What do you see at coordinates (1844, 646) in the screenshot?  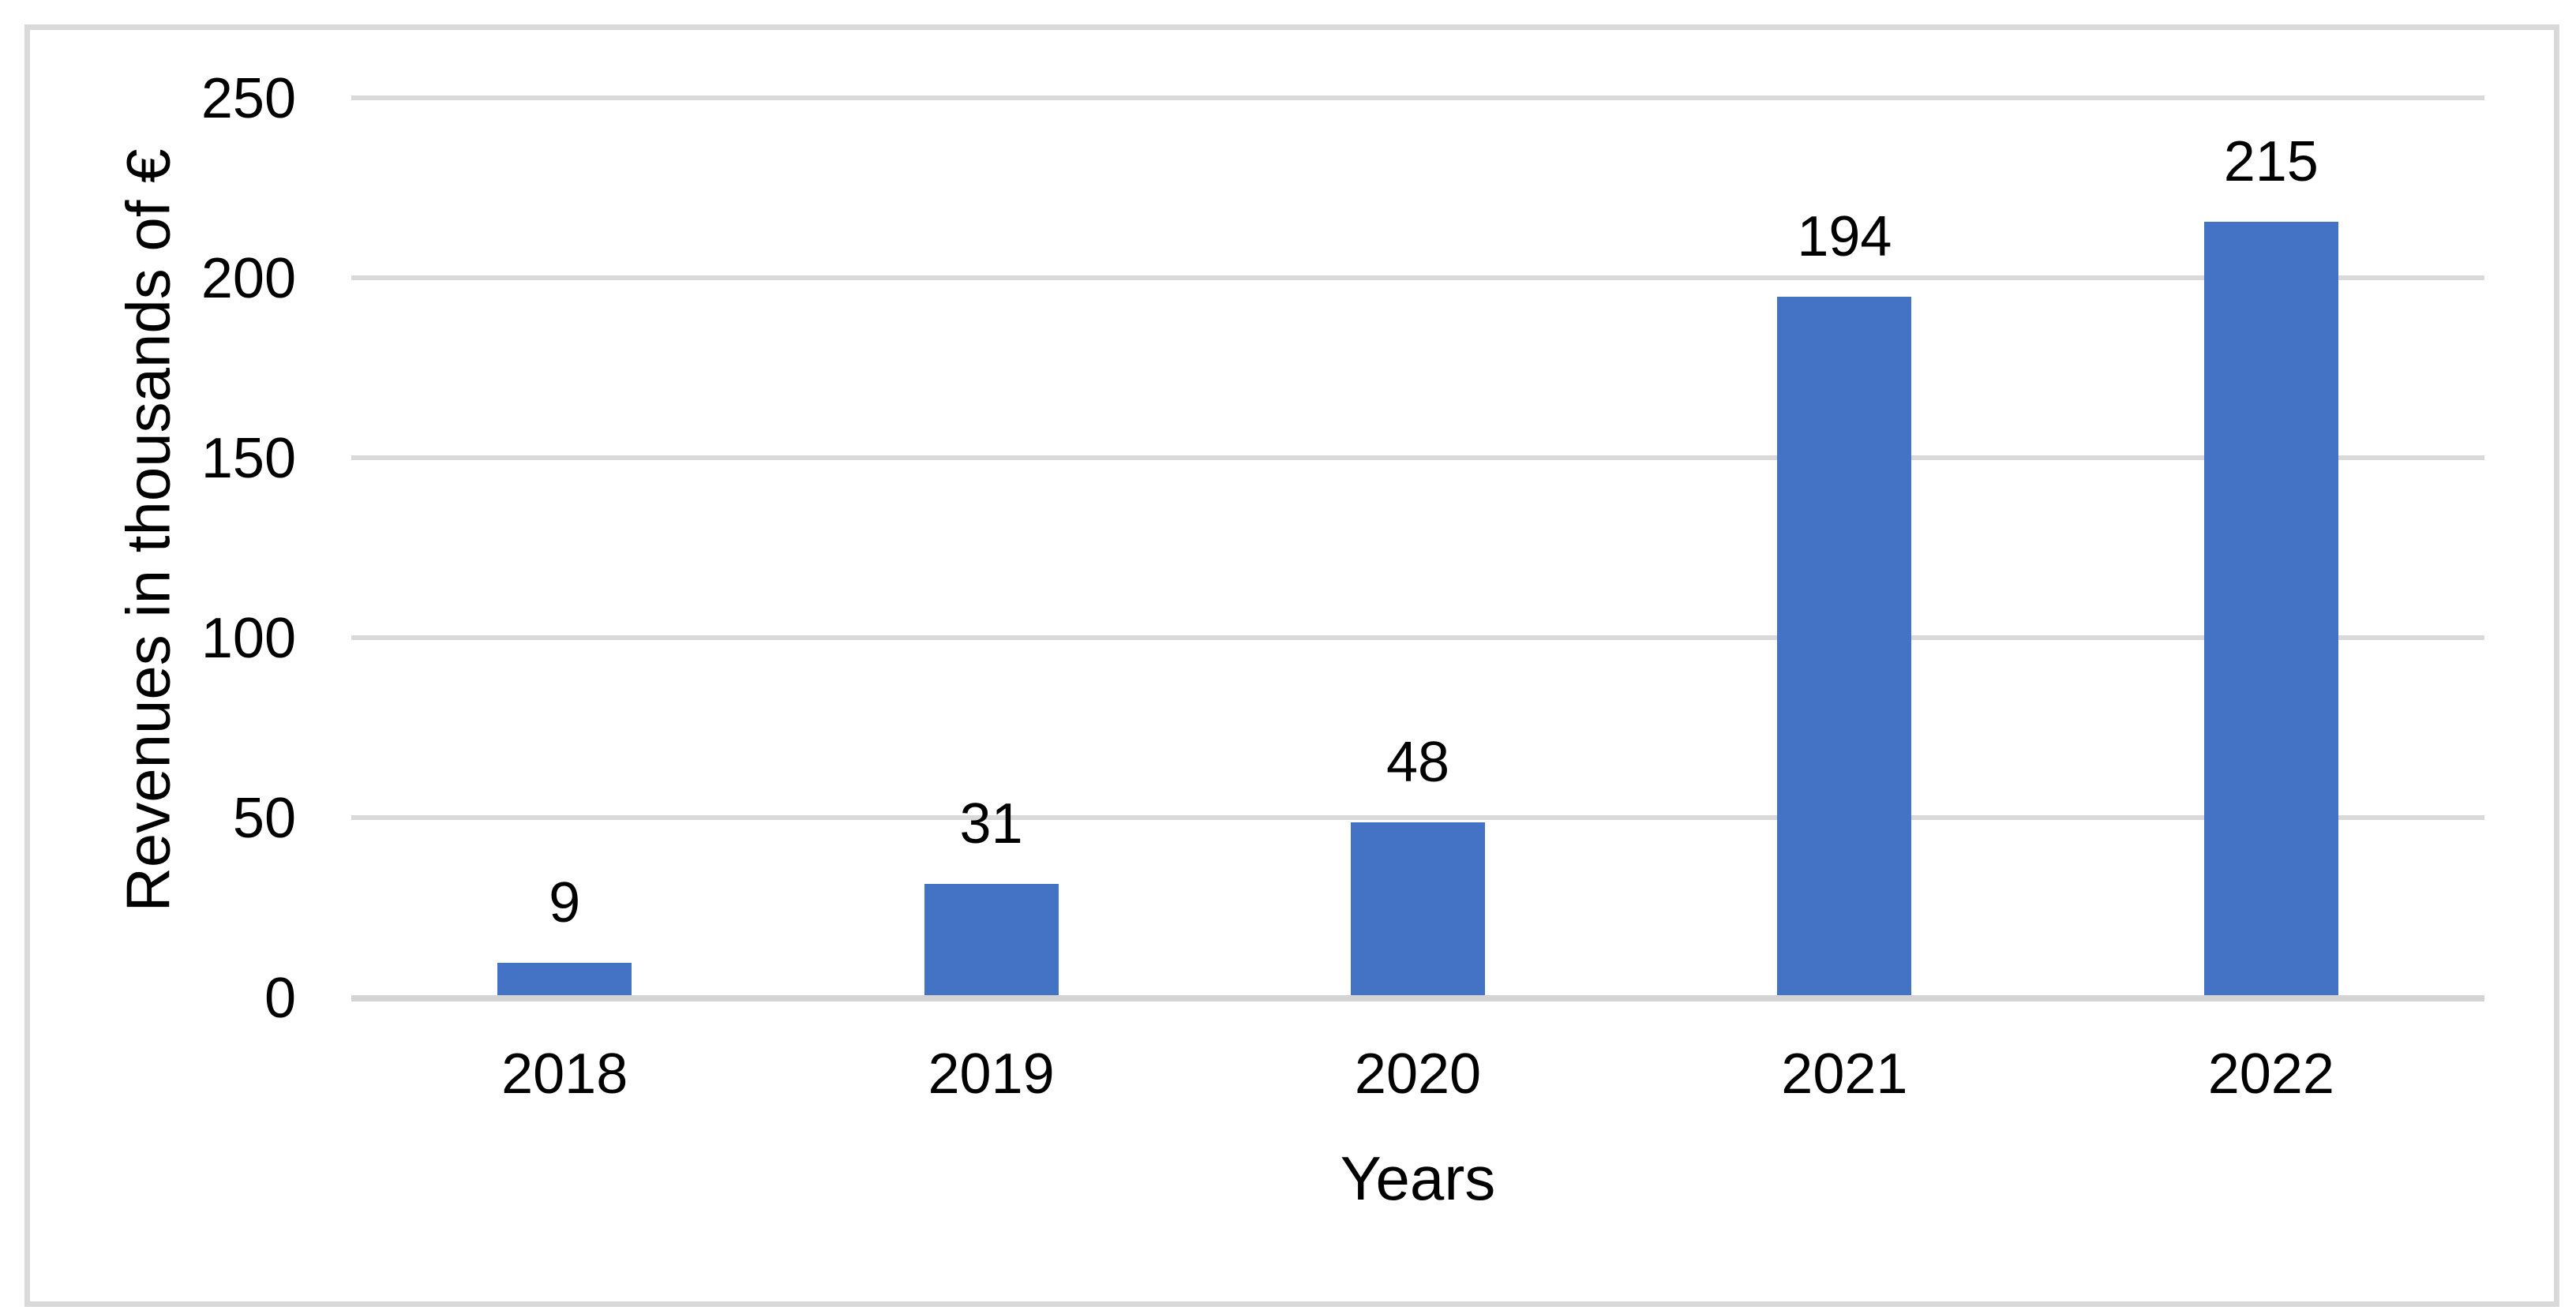 I see `bar-2021` at bounding box center [1844, 646].